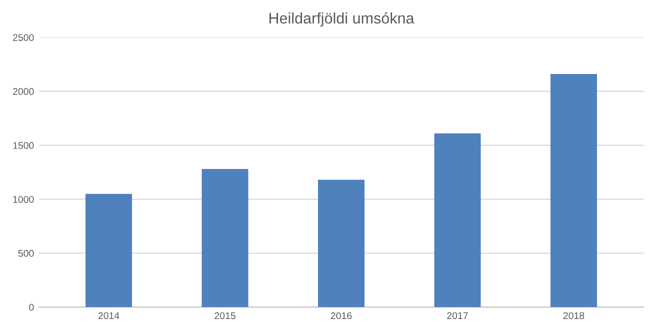 The width and height of the screenshot is (650, 325). What do you see at coordinates (26, 253) in the screenshot?
I see `y-tick-label: 500` at bounding box center [26, 253].